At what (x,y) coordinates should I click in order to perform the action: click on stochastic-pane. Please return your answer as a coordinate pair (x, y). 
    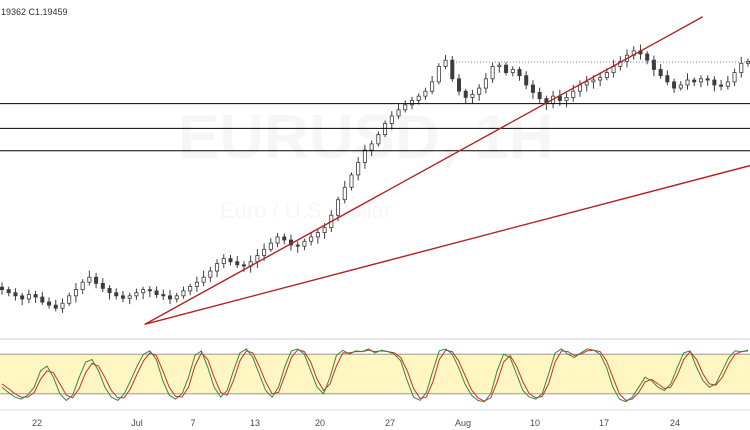
    Looking at the image, I should click on (375, 375).